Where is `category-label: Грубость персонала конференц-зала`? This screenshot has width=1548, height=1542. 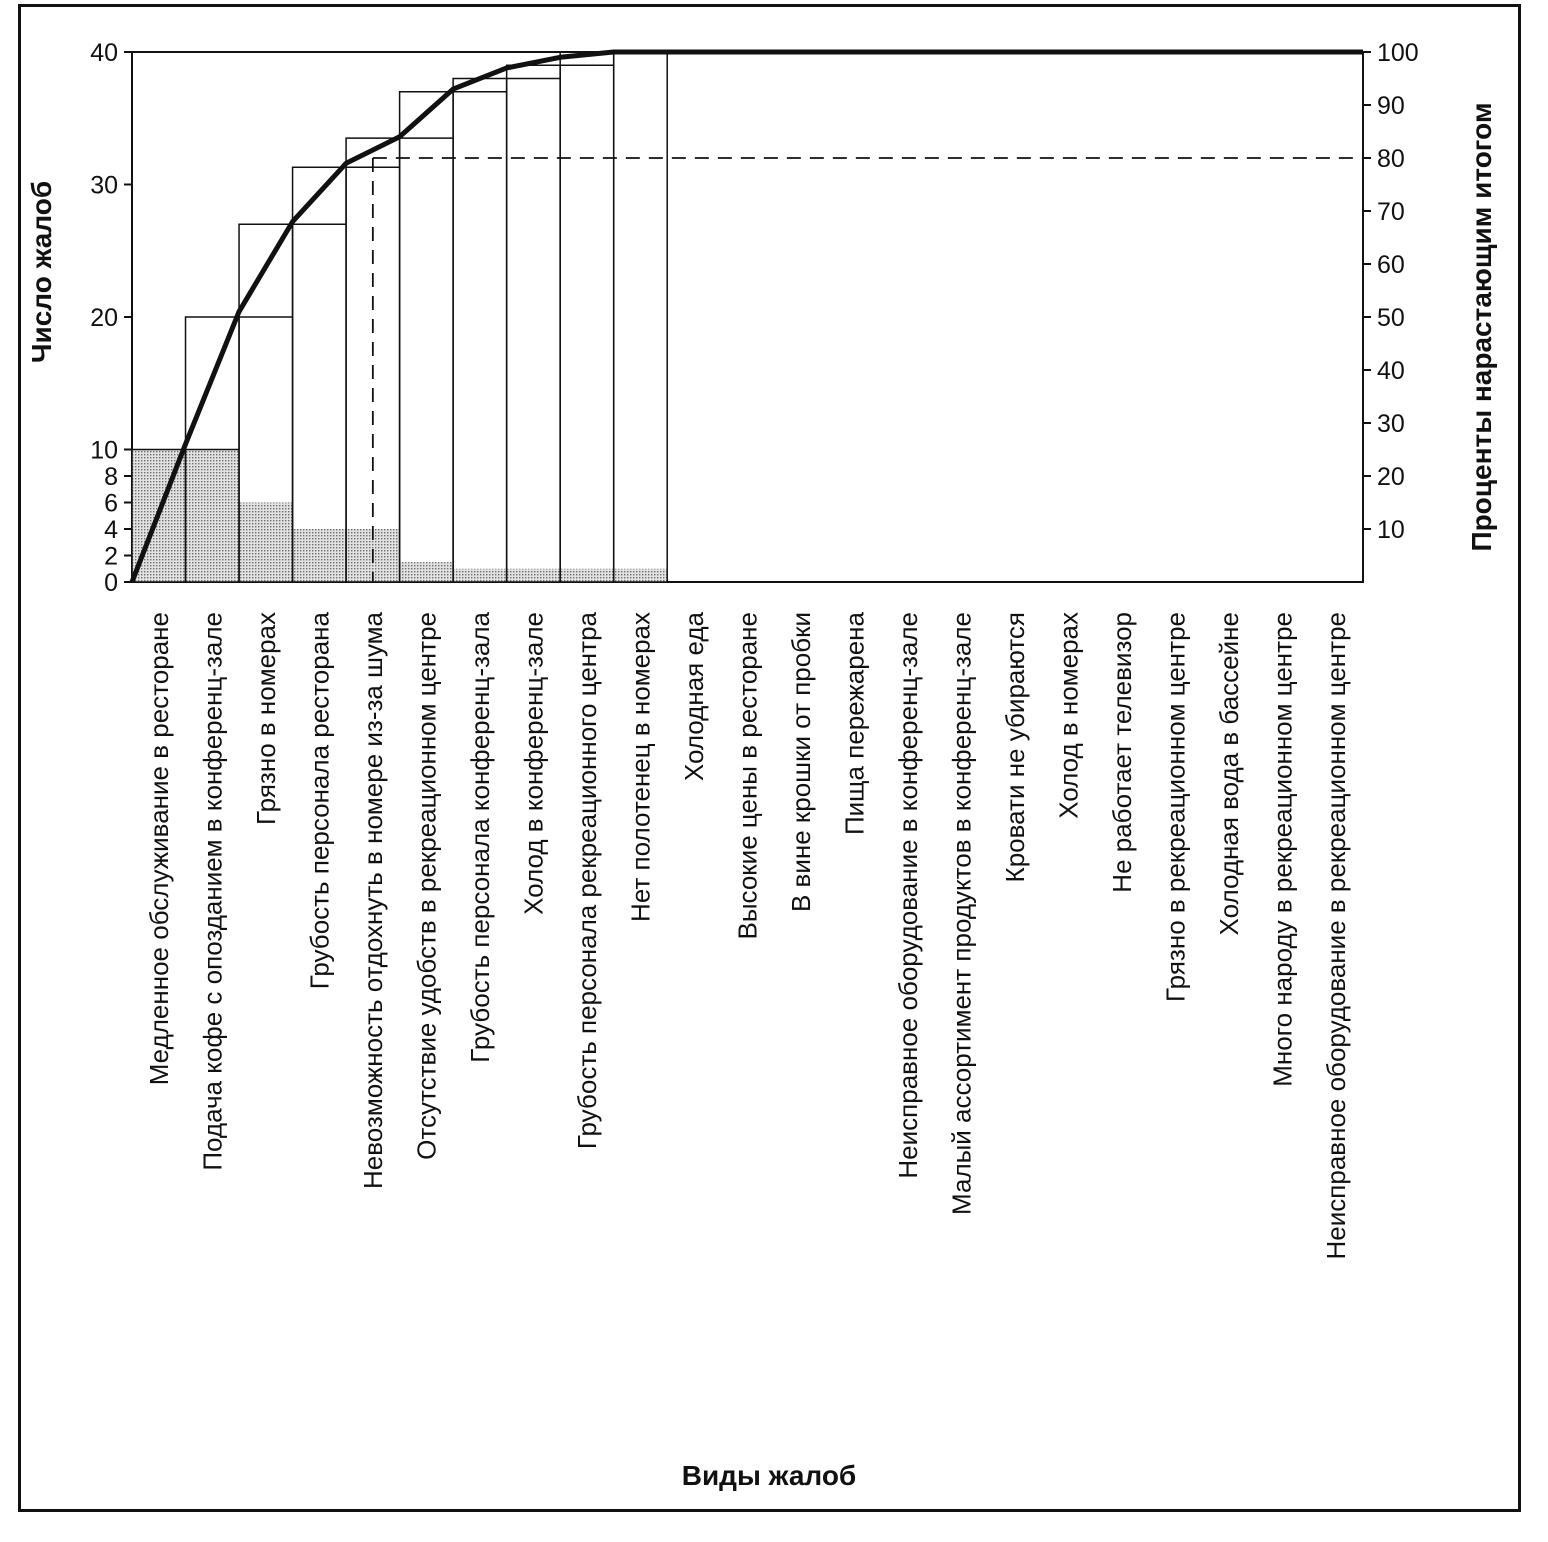
category-label: Грубость персонала конференц-зала is located at coordinates (480, 836).